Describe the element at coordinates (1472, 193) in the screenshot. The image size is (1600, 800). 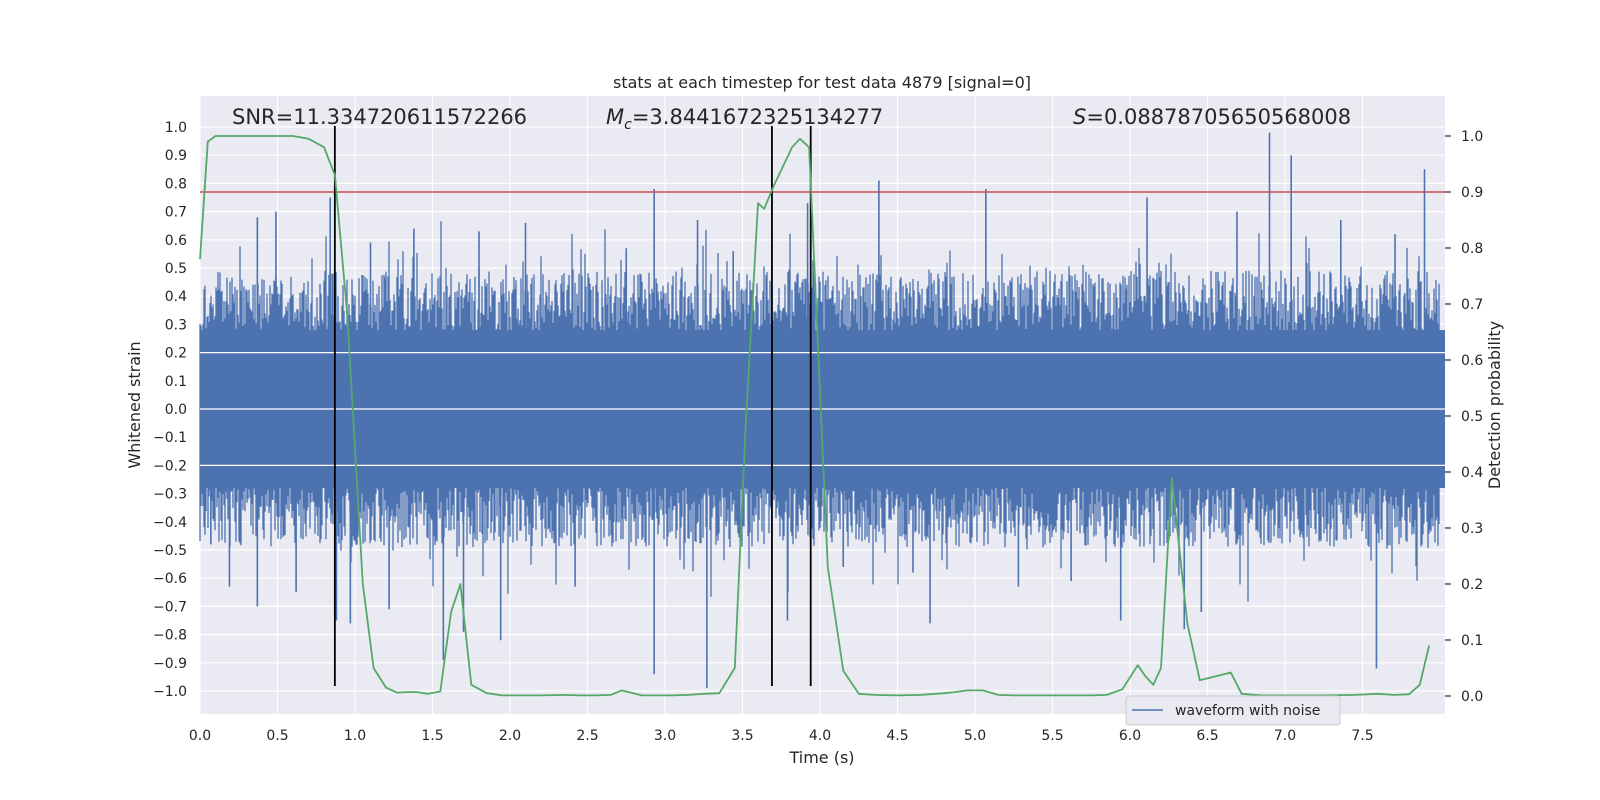
I see `y2-tick-label: 0.9` at that location.